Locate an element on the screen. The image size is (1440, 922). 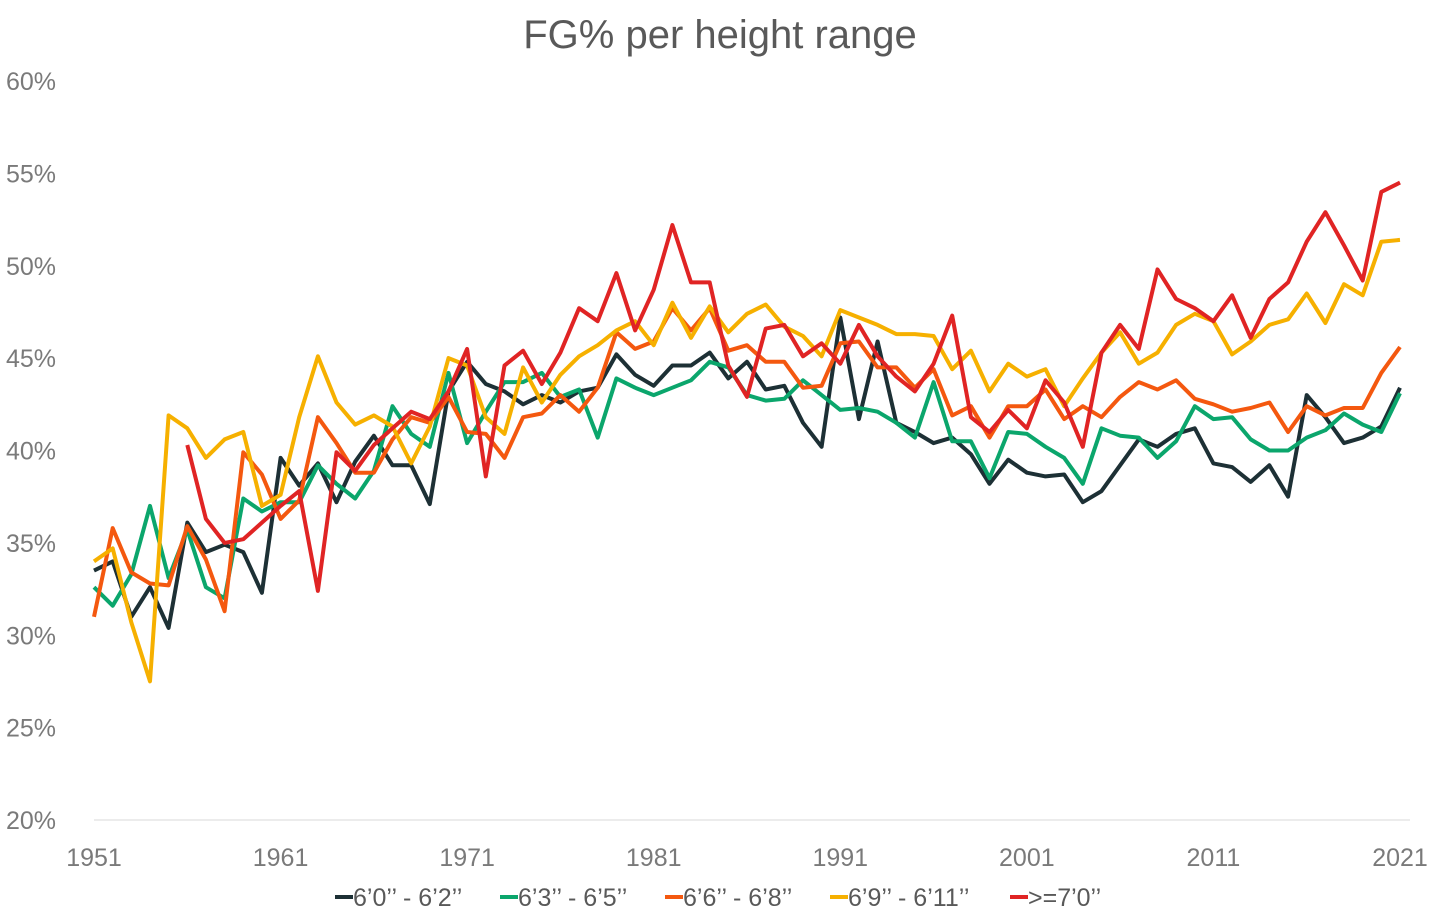
legend-item: 6’9’’ - 6’11’’ is located at coordinates (899, 898).